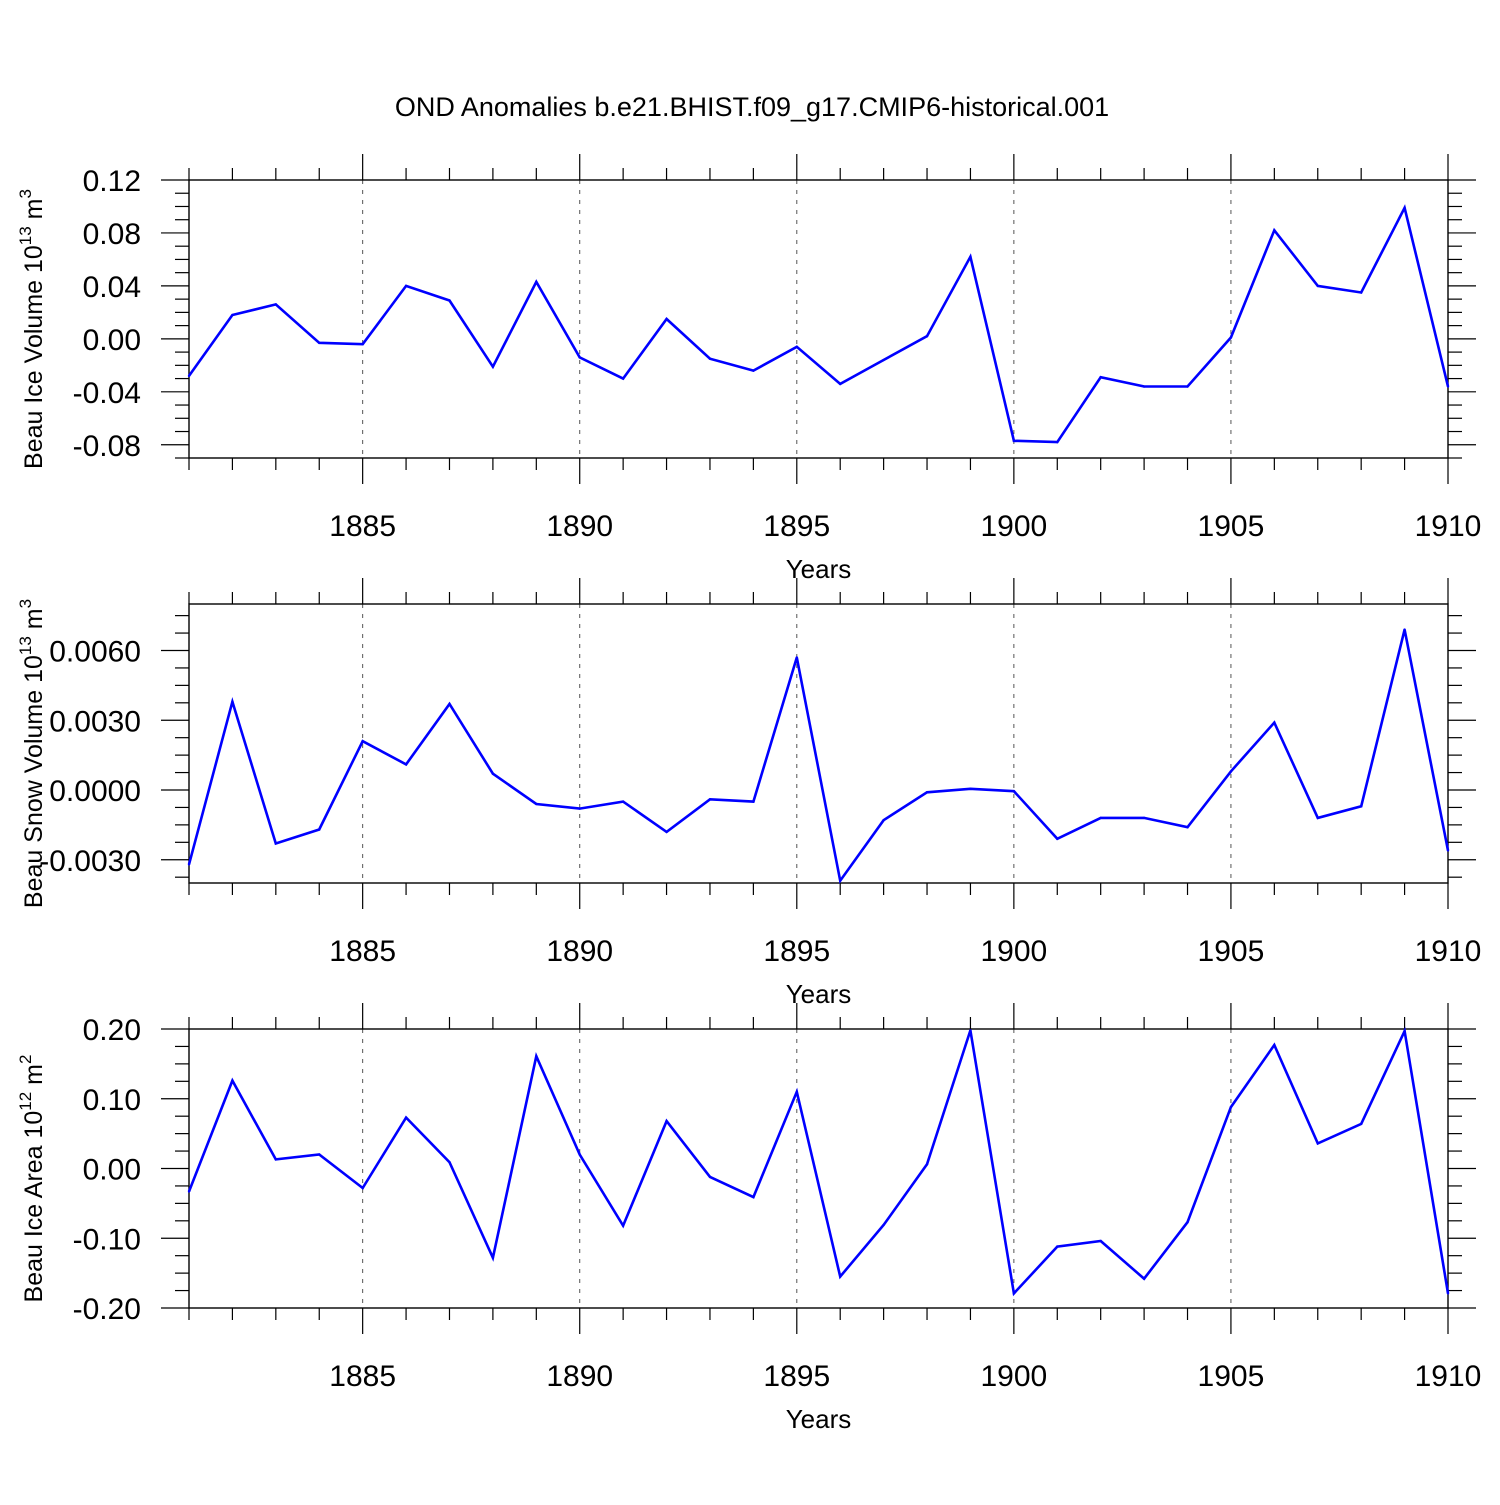 Image resolution: width=1500 pixels, height=1505 pixels. What do you see at coordinates (107, 1309) in the screenshot?
I see `y-tick-label: -0.20` at bounding box center [107, 1309].